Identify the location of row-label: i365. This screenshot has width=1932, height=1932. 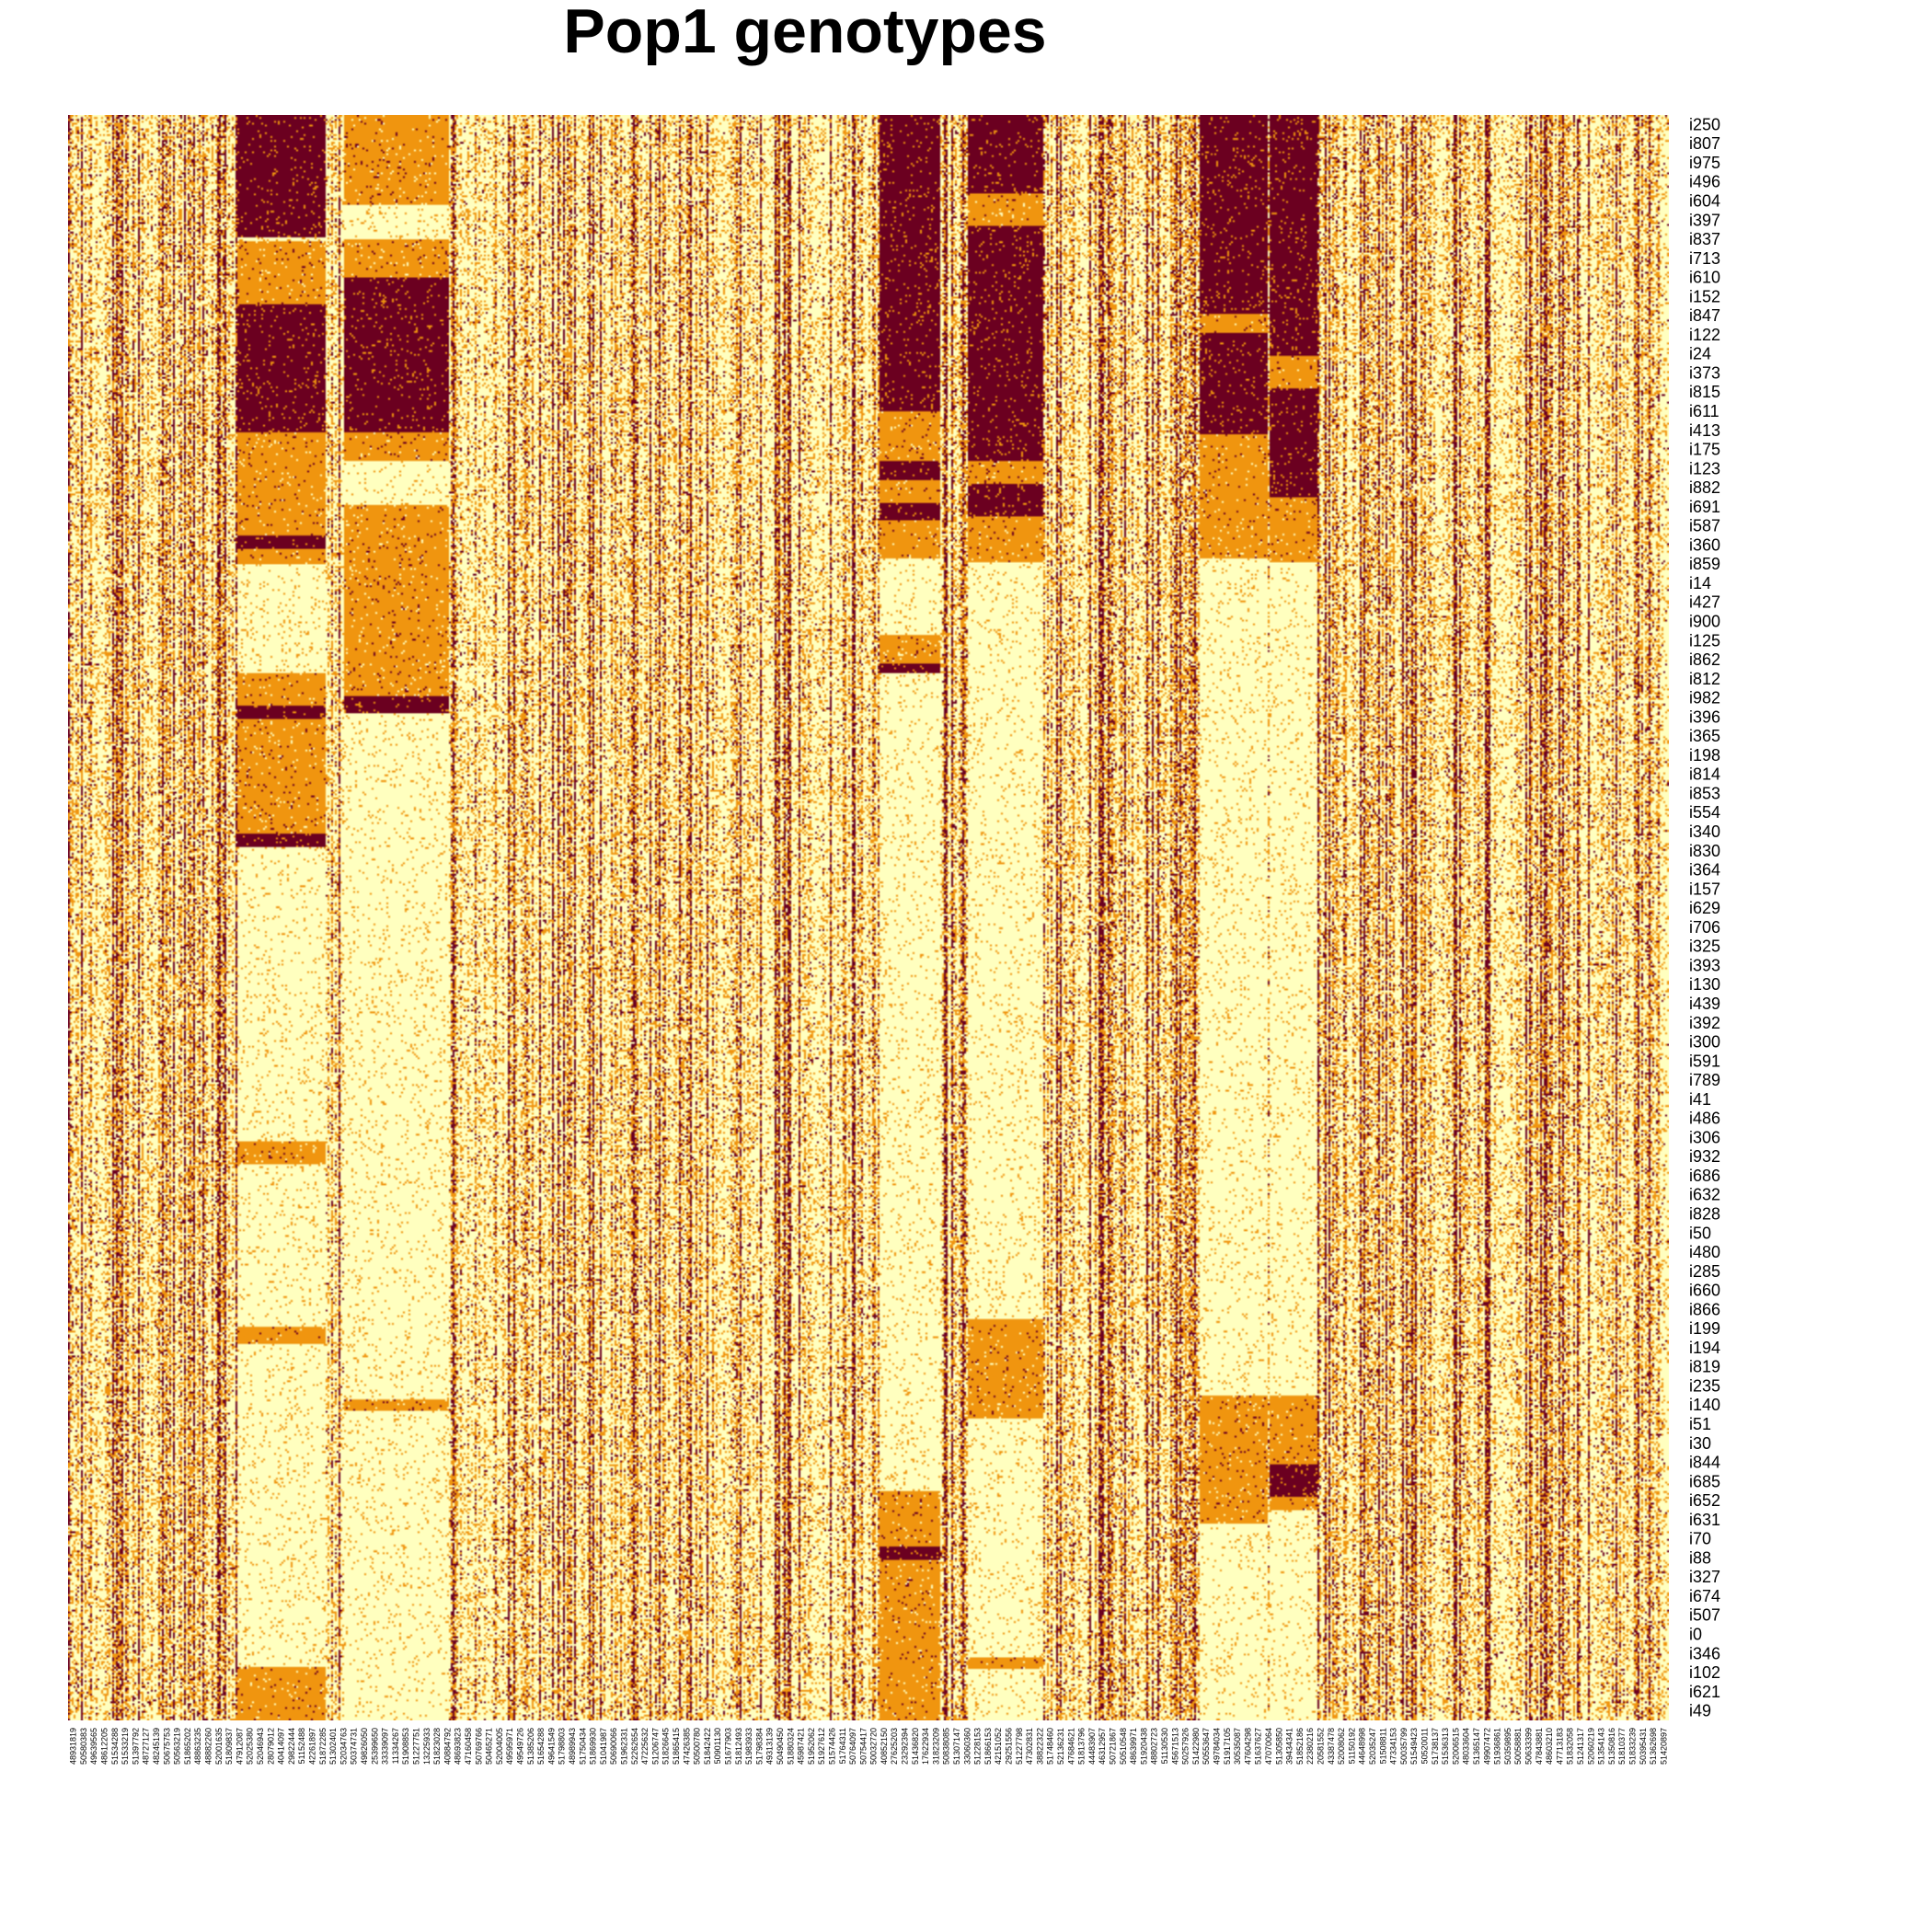
(1704, 736).